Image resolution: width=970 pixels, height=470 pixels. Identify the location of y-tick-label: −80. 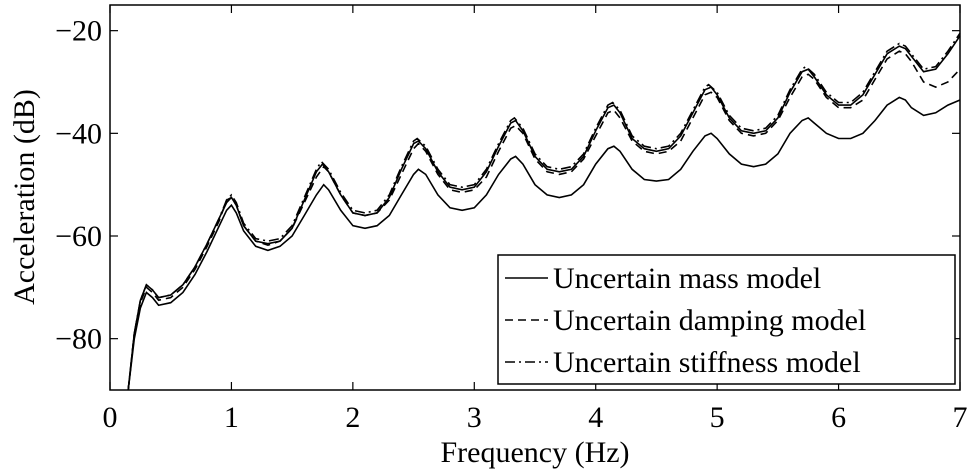
(78, 339).